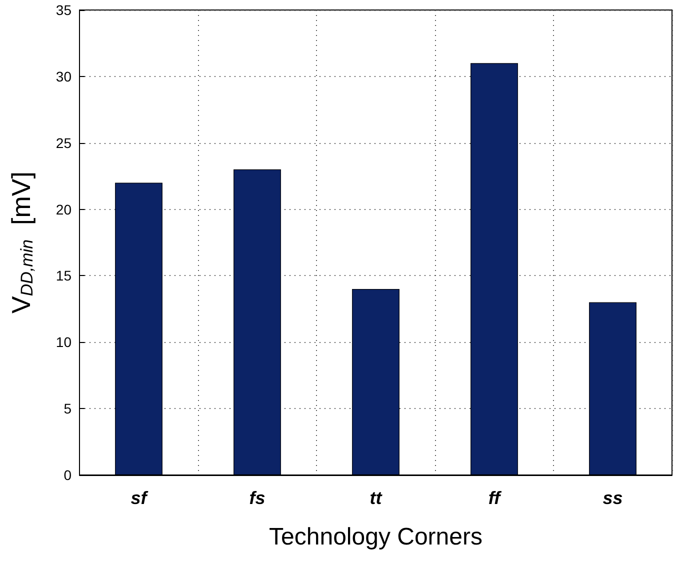 This screenshot has width=679, height=563. What do you see at coordinates (612, 498) in the screenshot?
I see `x-tick-label: ss` at bounding box center [612, 498].